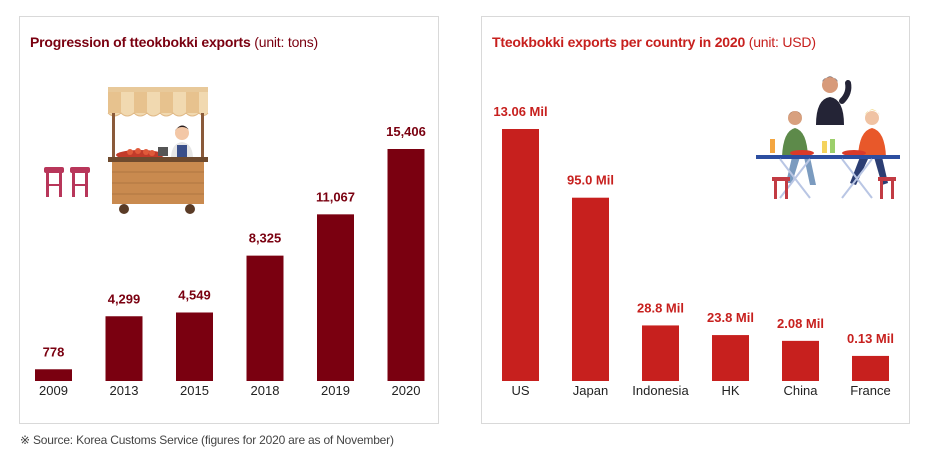 The width and height of the screenshot is (928, 464). Describe the element at coordinates (54, 351) in the screenshot. I see `data-label: 778` at that location.